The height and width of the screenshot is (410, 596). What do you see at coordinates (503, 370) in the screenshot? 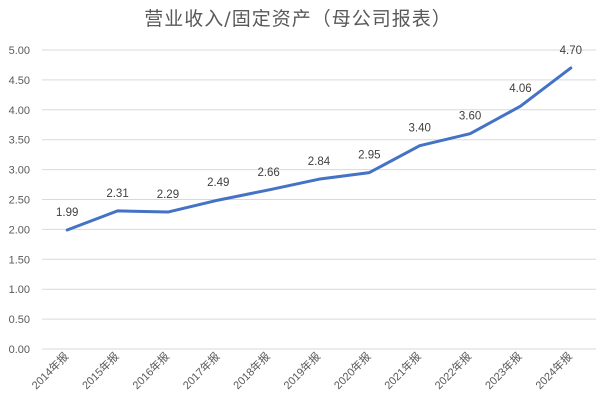
I see `x-tick-label: 2023年报` at bounding box center [503, 370].